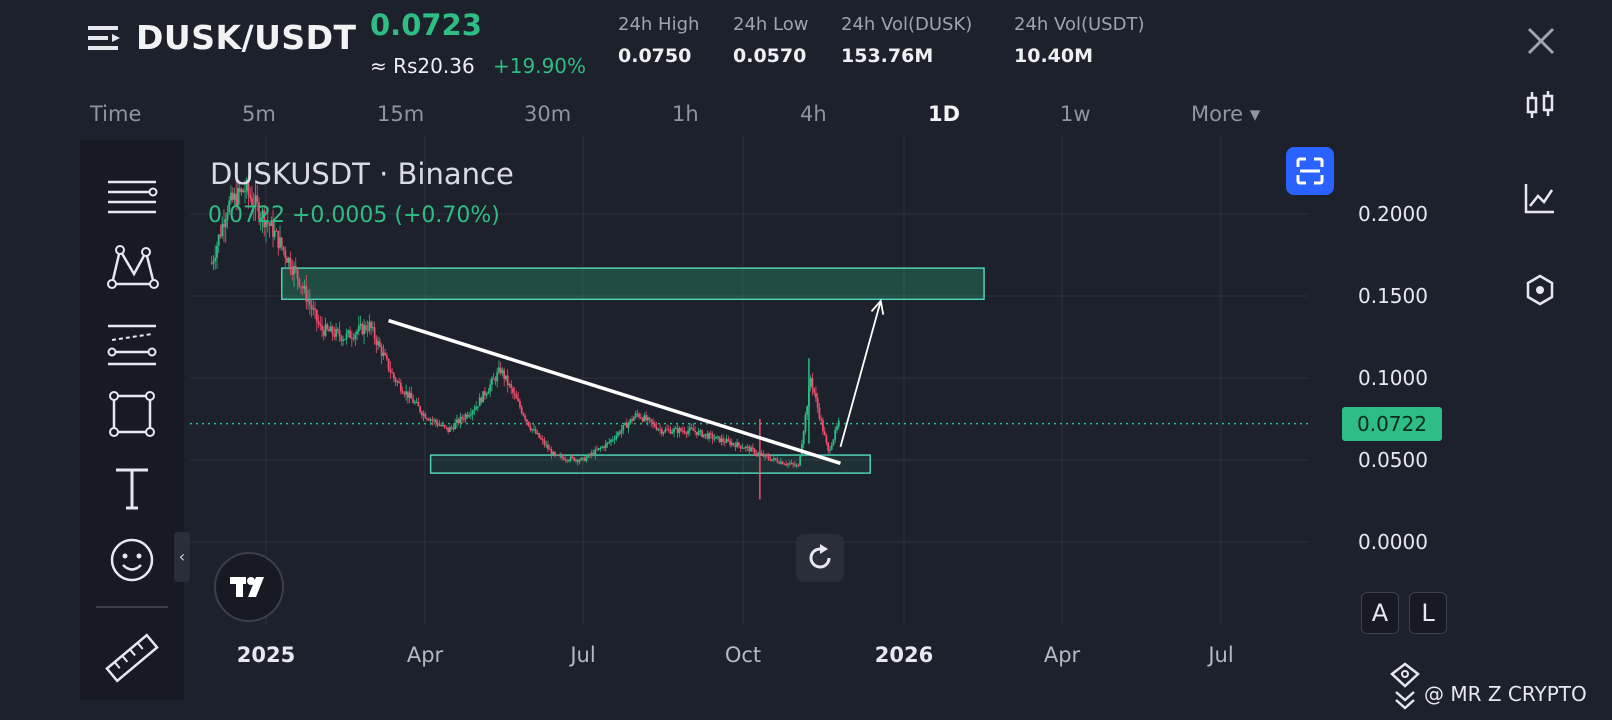 The width and height of the screenshot is (1612, 720). What do you see at coordinates (132, 346) in the screenshot?
I see `fib-tool-icon` at bounding box center [132, 346].